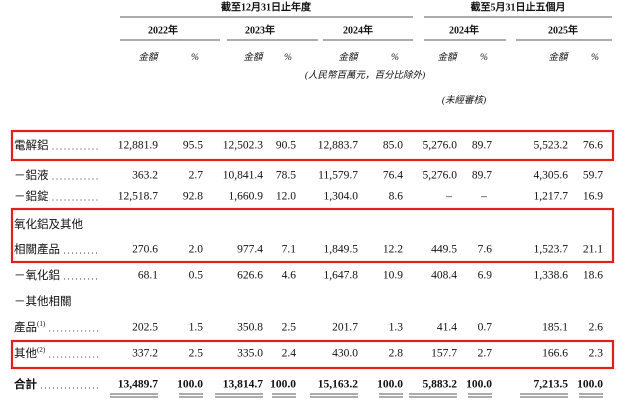 The height and width of the screenshot is (412, 620). Describe the element at coordinates (25, 384) in the screenshot. I see `row-label: 合計` at that location.